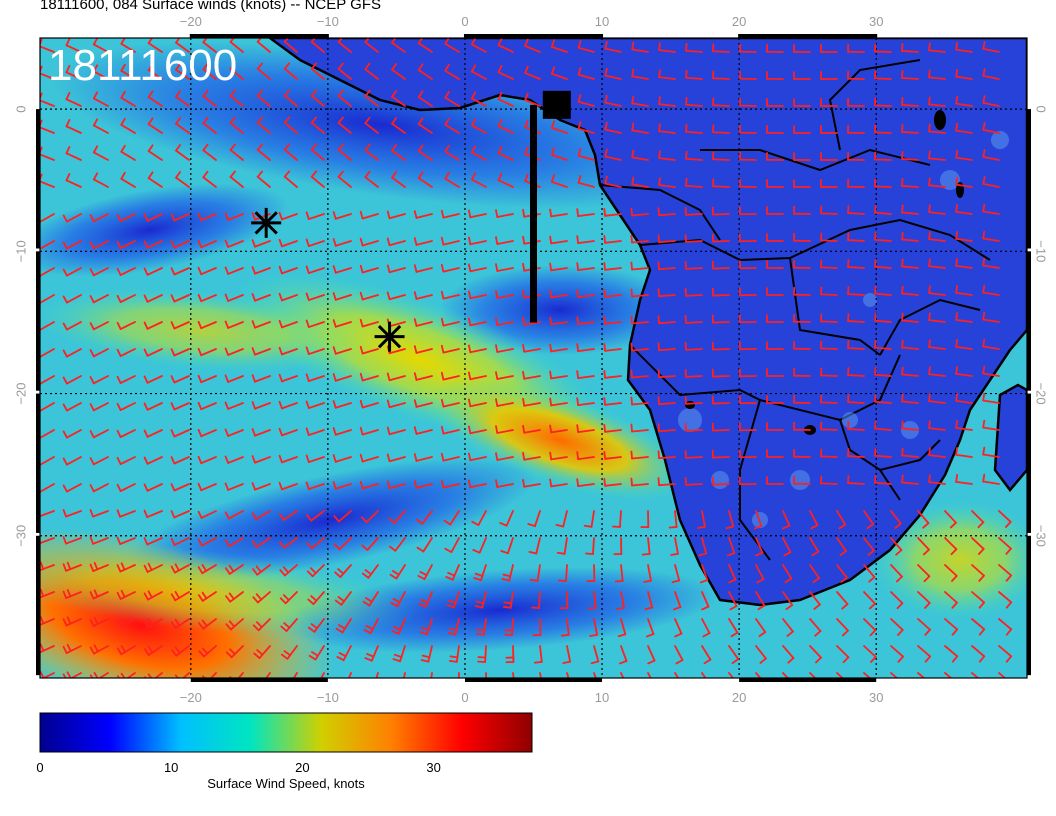 This screenshot has width=1056, height=816. Describe the element at coordinates (39, 767) in the screenshot. I see `colorbar-tick-label: 0` at that location.